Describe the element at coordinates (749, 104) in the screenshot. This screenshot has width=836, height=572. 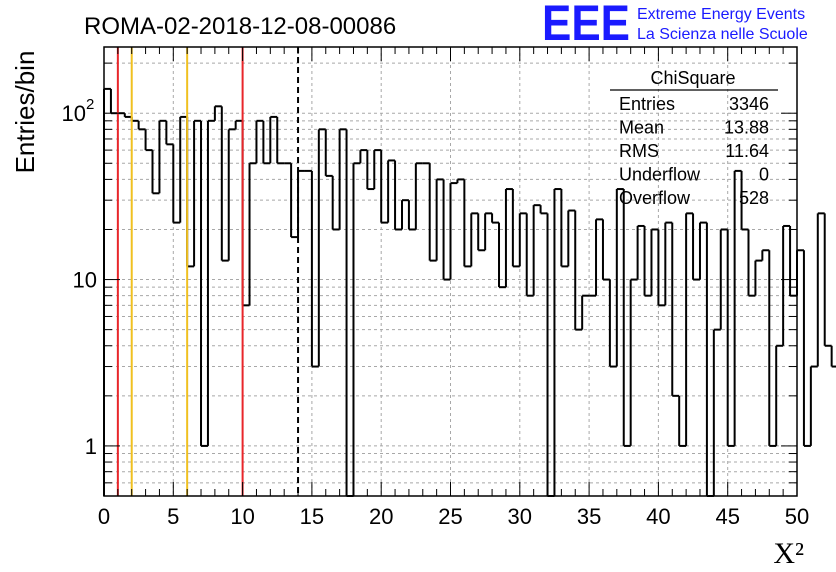
I see `stats-value: 3346` at that location.